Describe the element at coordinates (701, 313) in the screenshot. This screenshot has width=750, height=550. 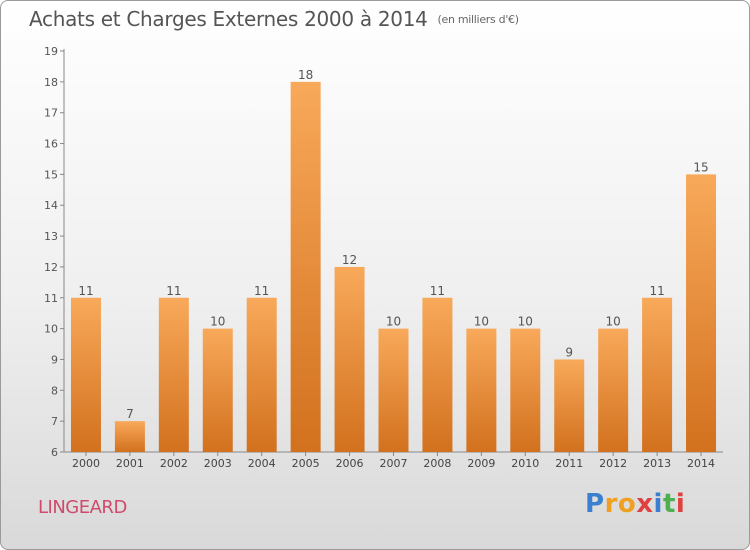
I see `bar-2014` at that location.